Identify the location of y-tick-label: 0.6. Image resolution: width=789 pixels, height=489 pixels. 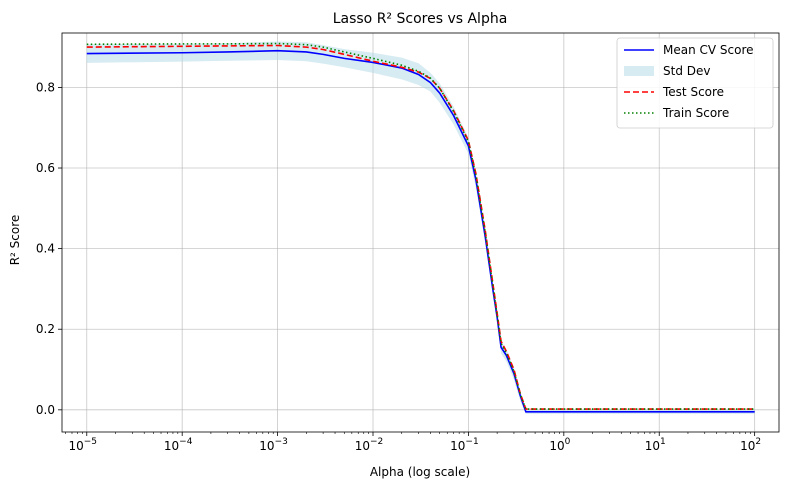
(45, 168).